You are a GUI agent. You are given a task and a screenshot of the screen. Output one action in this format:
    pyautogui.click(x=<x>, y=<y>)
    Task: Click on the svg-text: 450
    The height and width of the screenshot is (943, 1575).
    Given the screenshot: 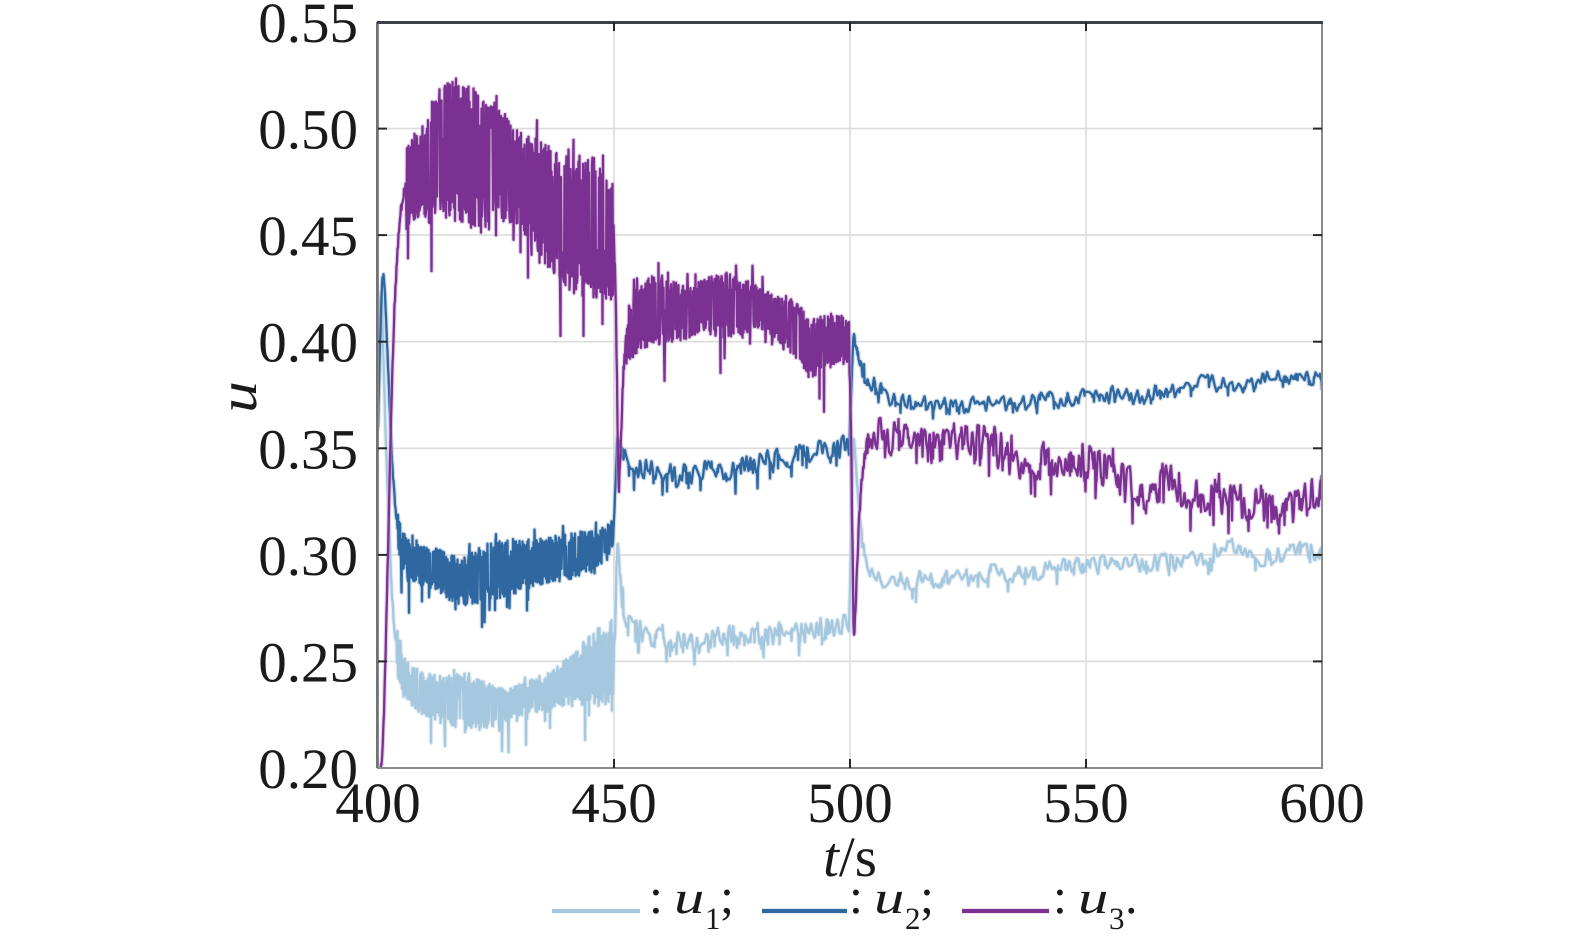 What is the action you would take?
    pyautogui.click(x=614, y=803)
    